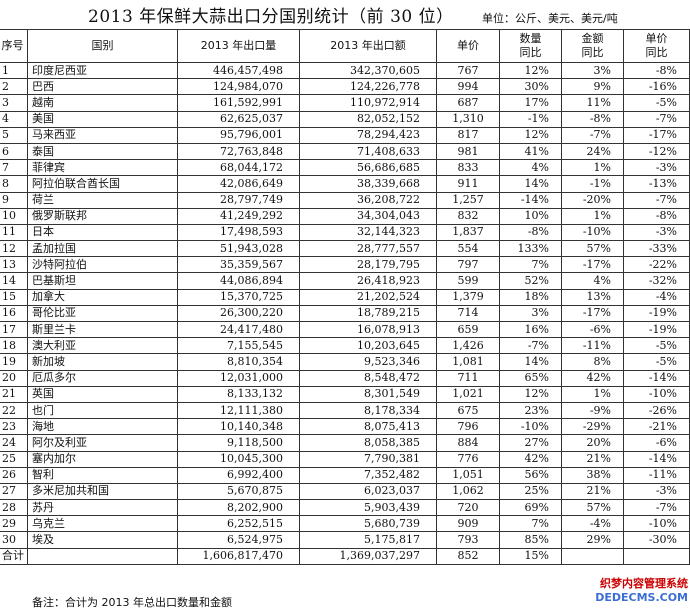 This screenshot has width=690, height=610. Describe the element at coordinates (238, 46) in the screenshot. I see `column-header: 2013 年出口量` at that location.